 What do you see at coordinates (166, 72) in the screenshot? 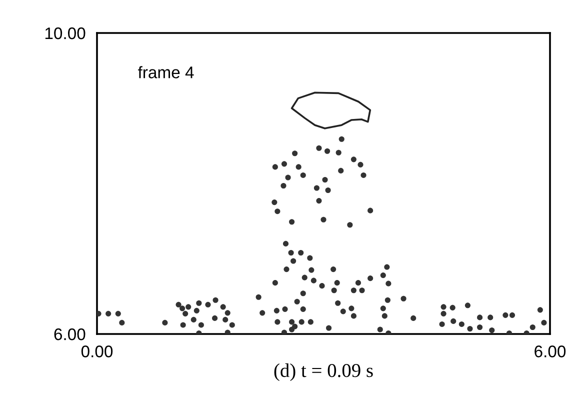
I see `annotation: frame 4` at bounding box center [166, 72].